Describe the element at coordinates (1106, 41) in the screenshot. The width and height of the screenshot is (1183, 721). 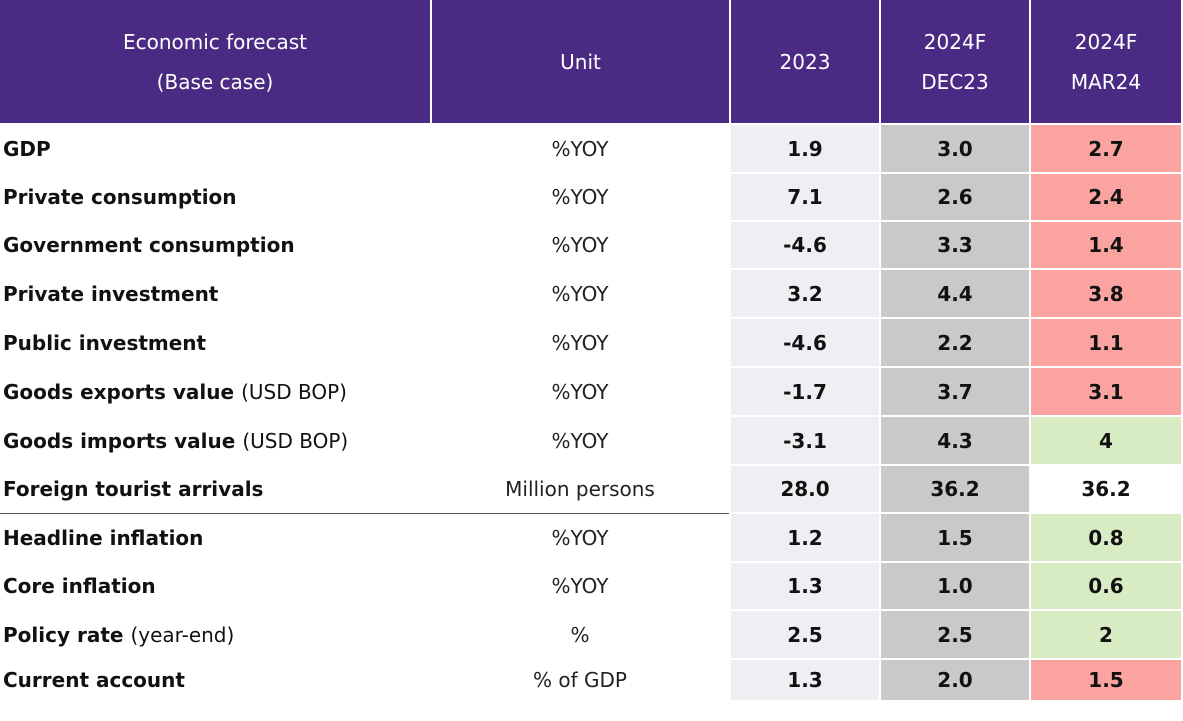
I see `header-mar-line1: 2024F` at that location.